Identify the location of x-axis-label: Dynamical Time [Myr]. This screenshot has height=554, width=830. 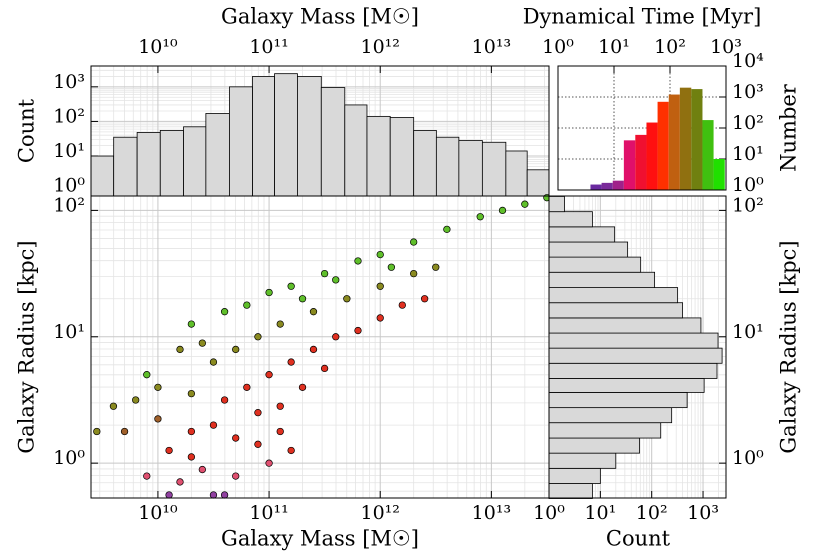
(642, 17).